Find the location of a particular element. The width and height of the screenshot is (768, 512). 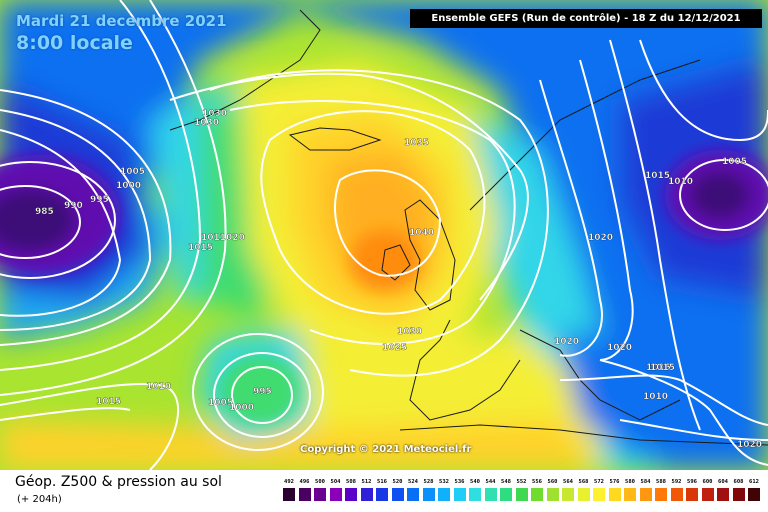

isobar-1000-south is located at coordinates (262, 395).